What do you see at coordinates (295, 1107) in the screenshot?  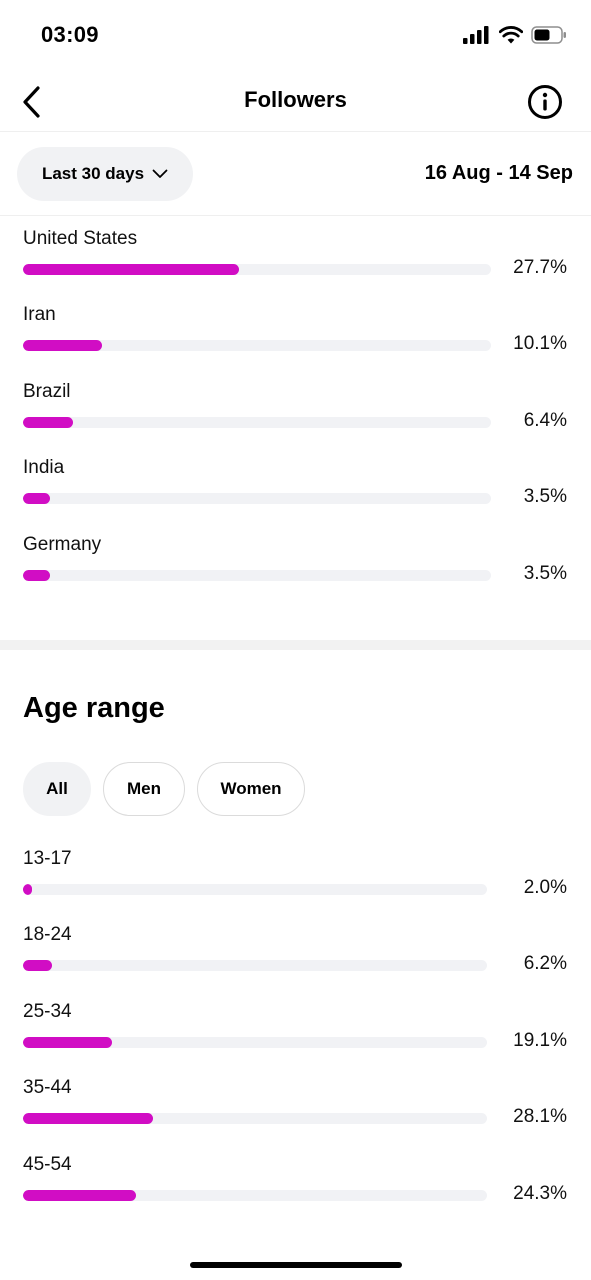 I see `age-row: 35-44 28.1%` at bounding box center [295, 1107].